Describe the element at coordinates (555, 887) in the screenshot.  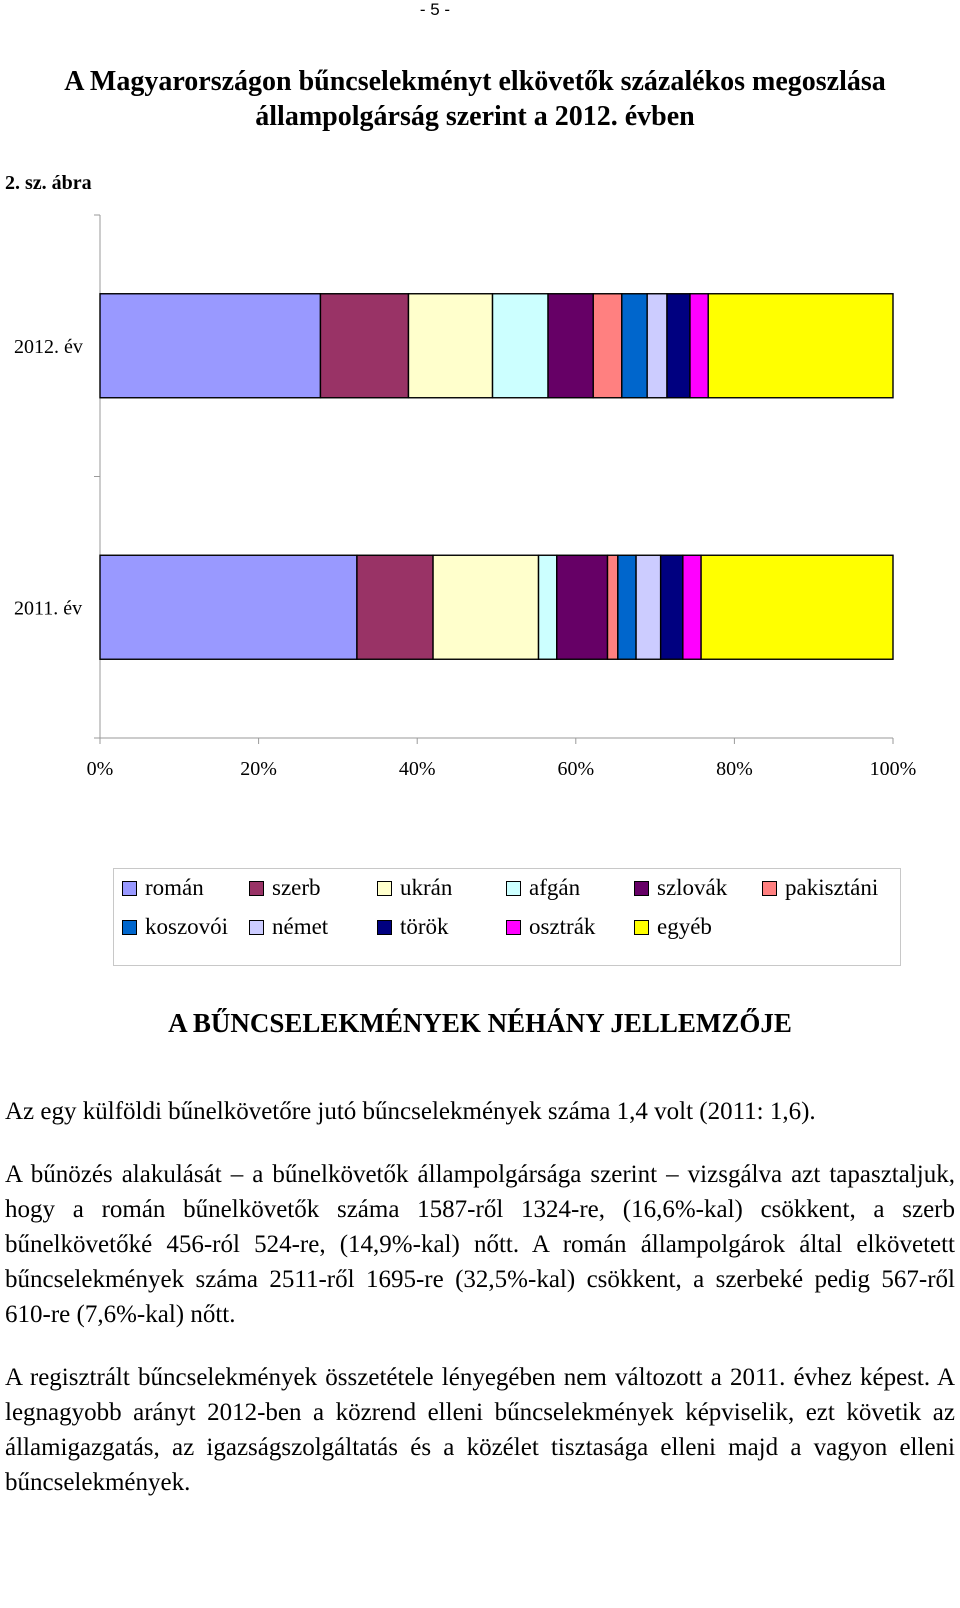
I see `legend-label: afgán` at that location.